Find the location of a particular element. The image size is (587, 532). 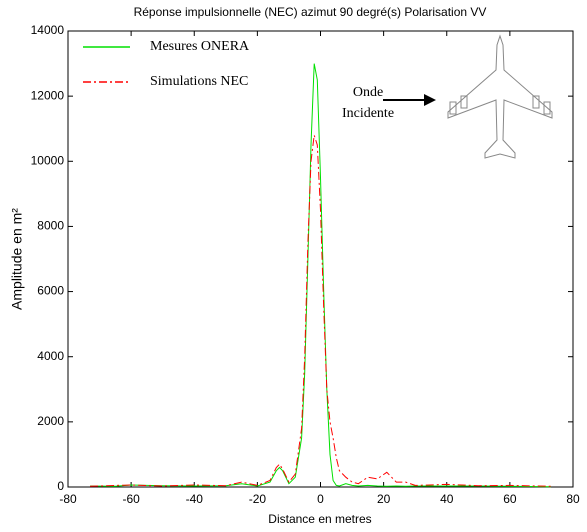

x-tick-label: 0 is located at coordinates (320, 499).